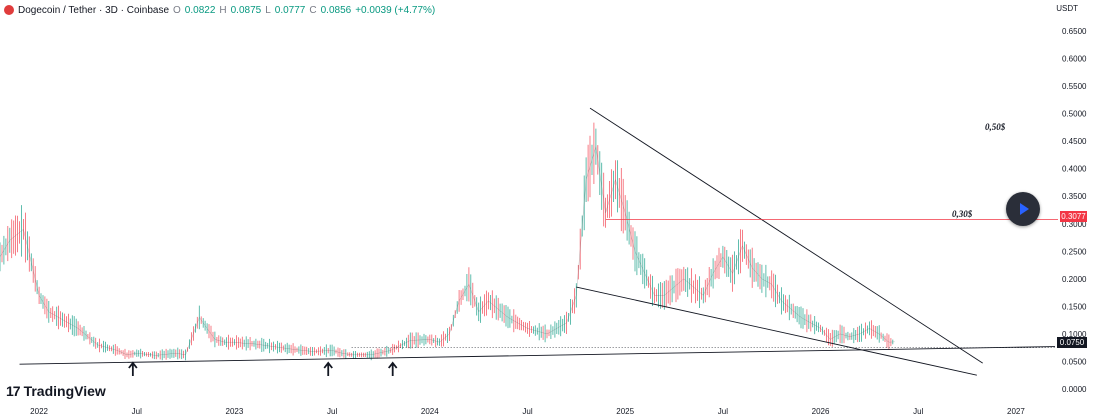 This screenshot has width=1093, height=420. I want to click on x-tick-label: 2022, so click(39, 411).